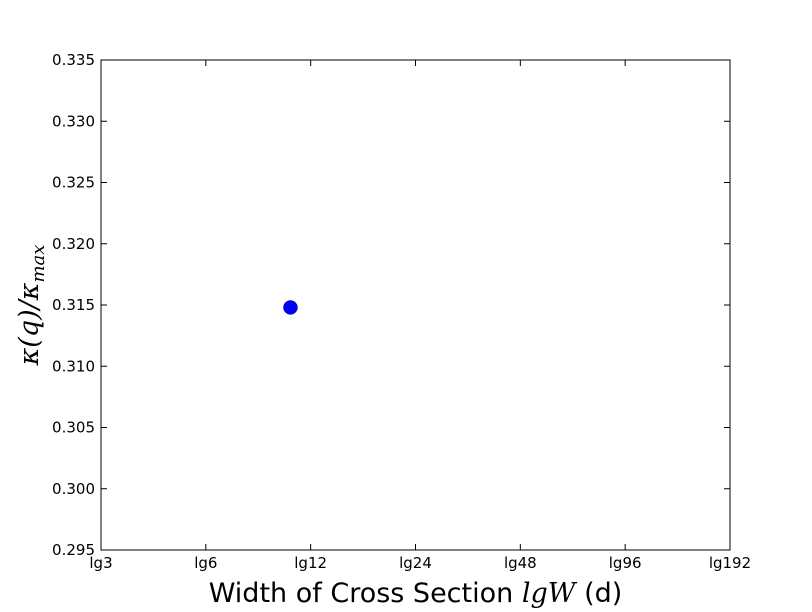 The image size is (812, 612). I want to click on y-axis-label-slash: /, so click(29, 304).